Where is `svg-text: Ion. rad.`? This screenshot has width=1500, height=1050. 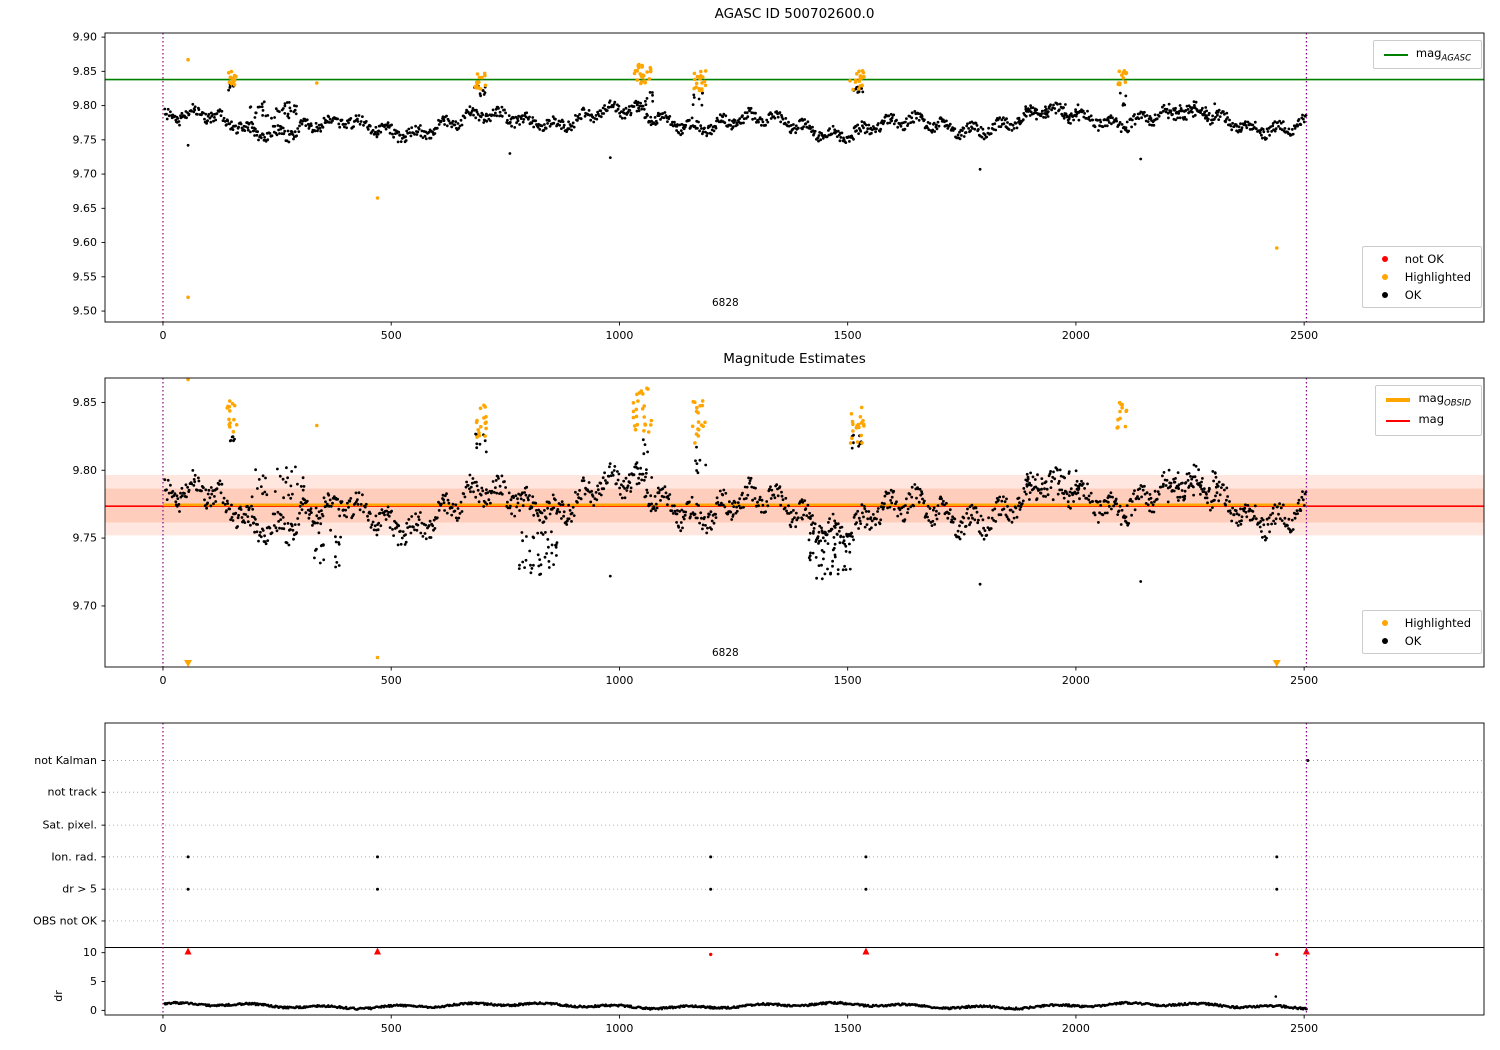 svg-text: Ion. rad. is located at coordinates (74, 856).